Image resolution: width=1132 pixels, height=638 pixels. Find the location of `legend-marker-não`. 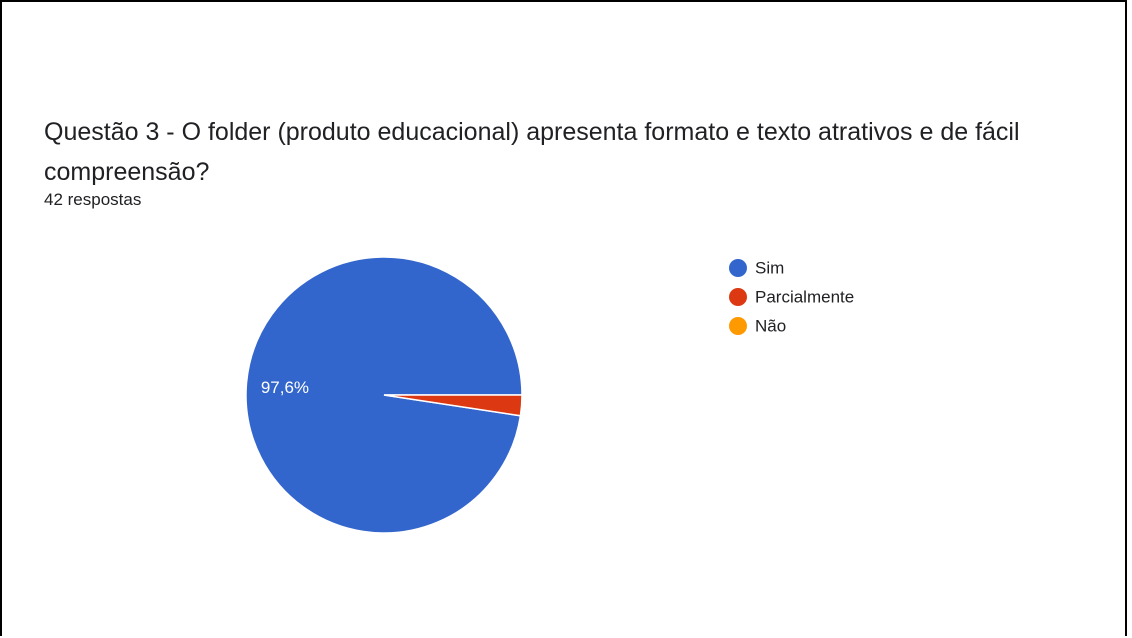

legend-marker-não is located at coordinates (738, 326).